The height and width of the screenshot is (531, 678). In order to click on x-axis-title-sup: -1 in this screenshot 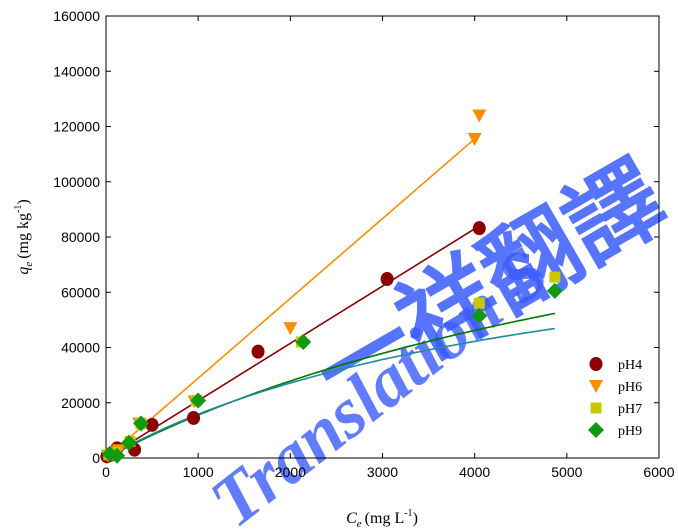, I will do `click(408, 513)`.